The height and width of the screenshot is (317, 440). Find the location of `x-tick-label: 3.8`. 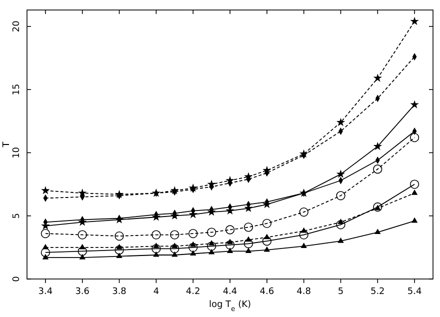

x-tick-label: 3.8 is located at coordinates (119, 292).